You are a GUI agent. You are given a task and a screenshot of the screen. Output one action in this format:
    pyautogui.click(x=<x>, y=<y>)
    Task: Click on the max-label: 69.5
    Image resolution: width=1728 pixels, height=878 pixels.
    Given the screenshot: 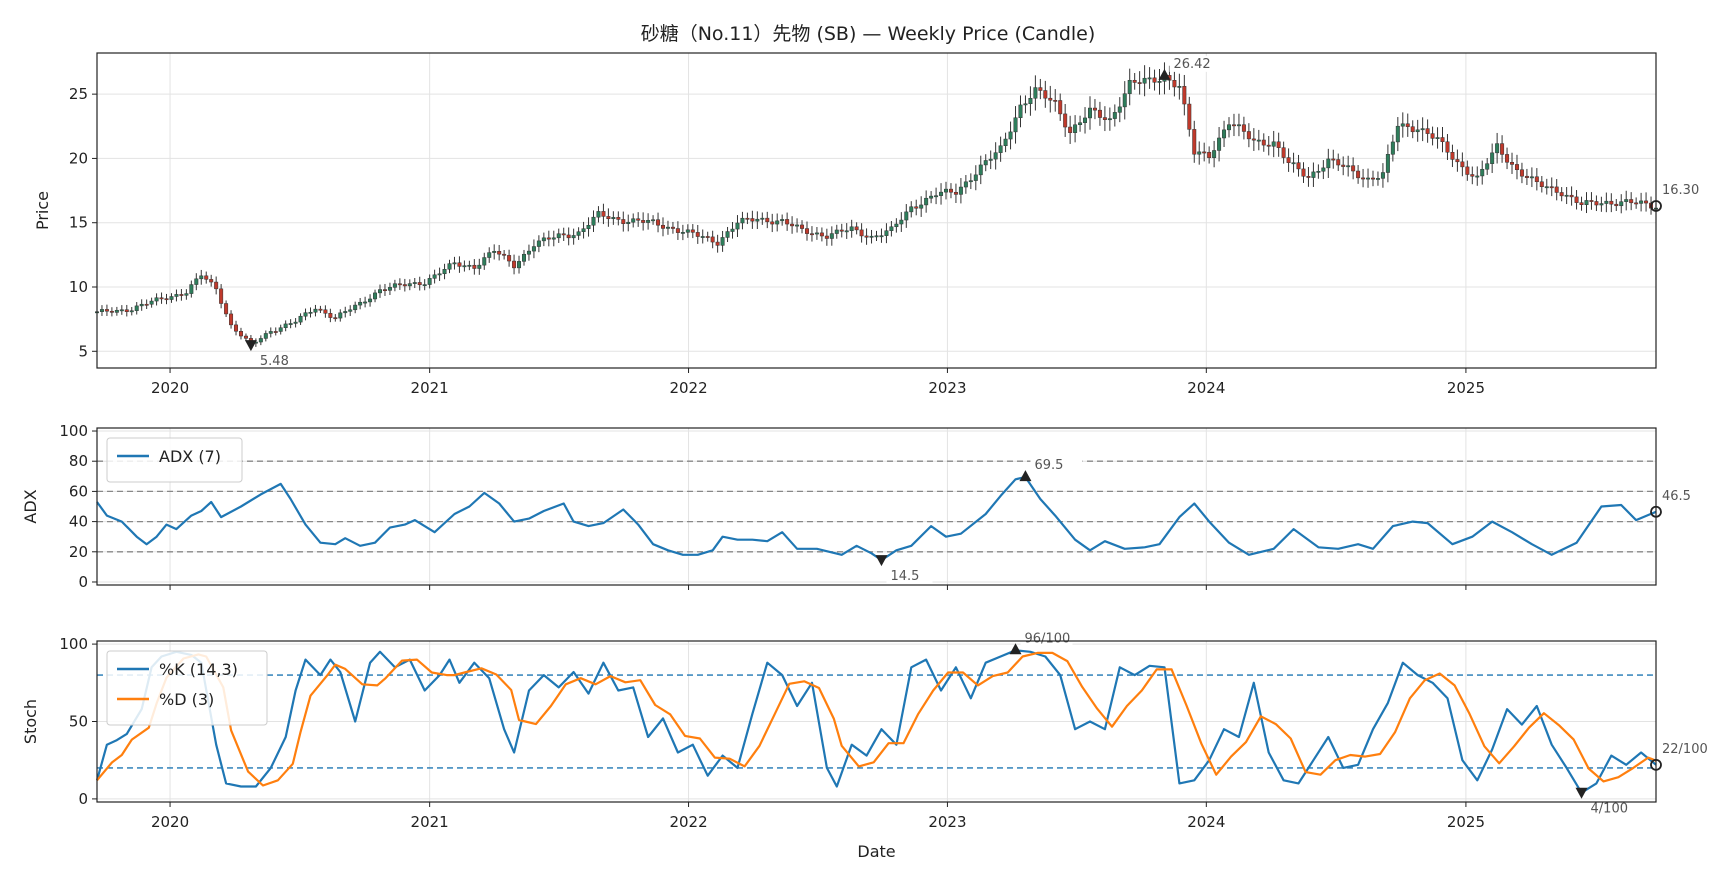 What is the action you would take?
    pyautogui.click(x=1048, y=465)
    